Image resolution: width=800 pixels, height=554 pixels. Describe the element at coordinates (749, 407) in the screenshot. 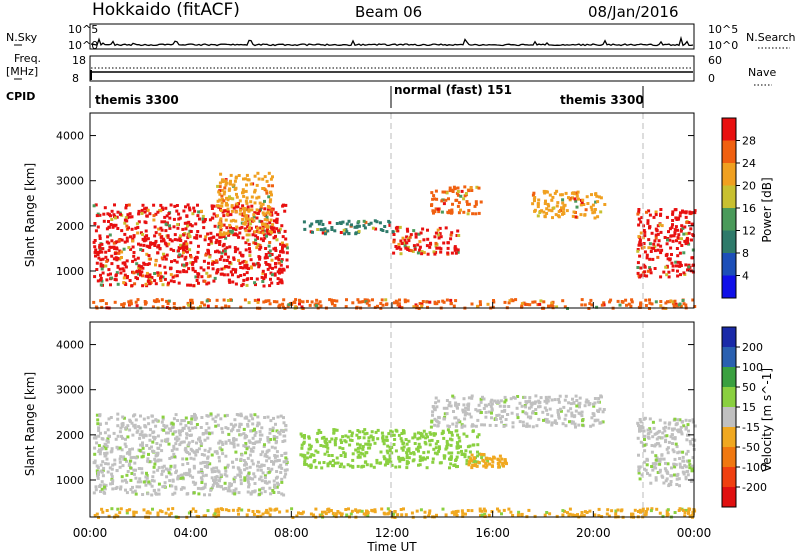

I see `colorbar-tick-label: 15` at that location.